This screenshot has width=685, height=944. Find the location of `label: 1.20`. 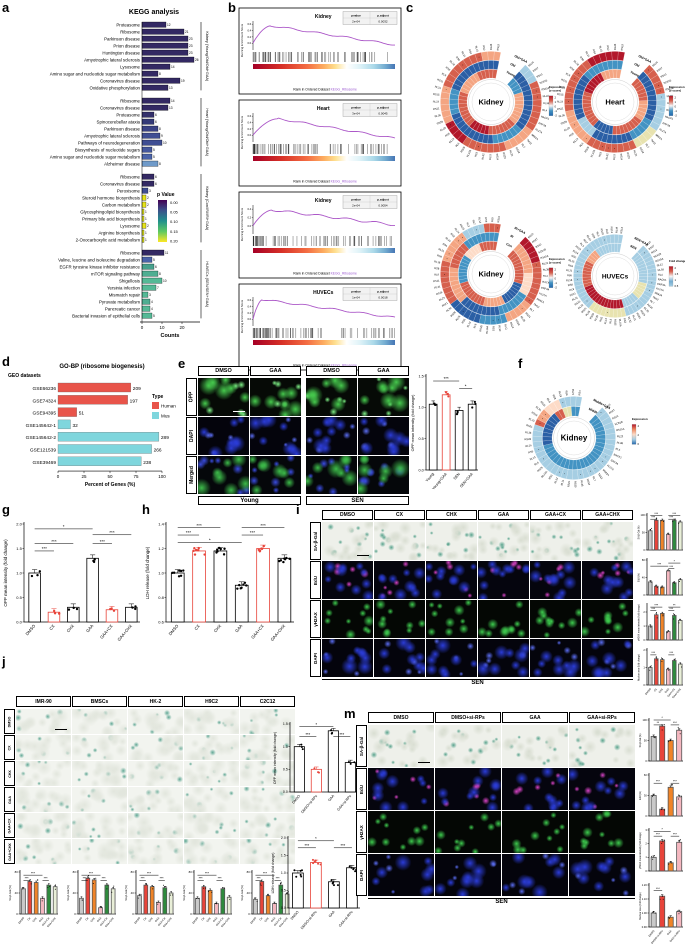

label: 1.20 is located at coordinates (645, 885).